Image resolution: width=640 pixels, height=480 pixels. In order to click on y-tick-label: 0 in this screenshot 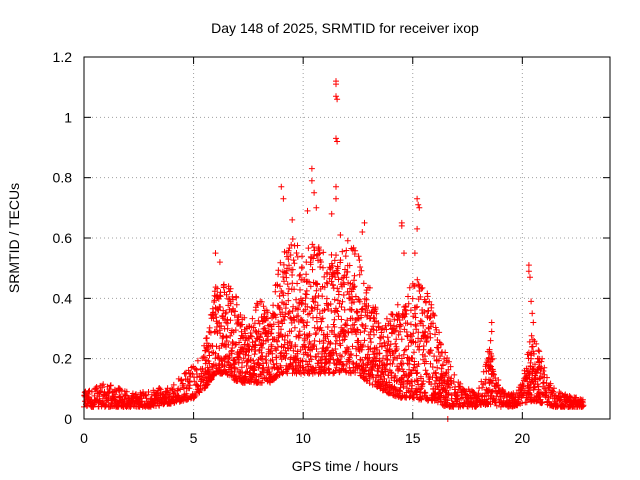, I will do `click(68, 419)`.